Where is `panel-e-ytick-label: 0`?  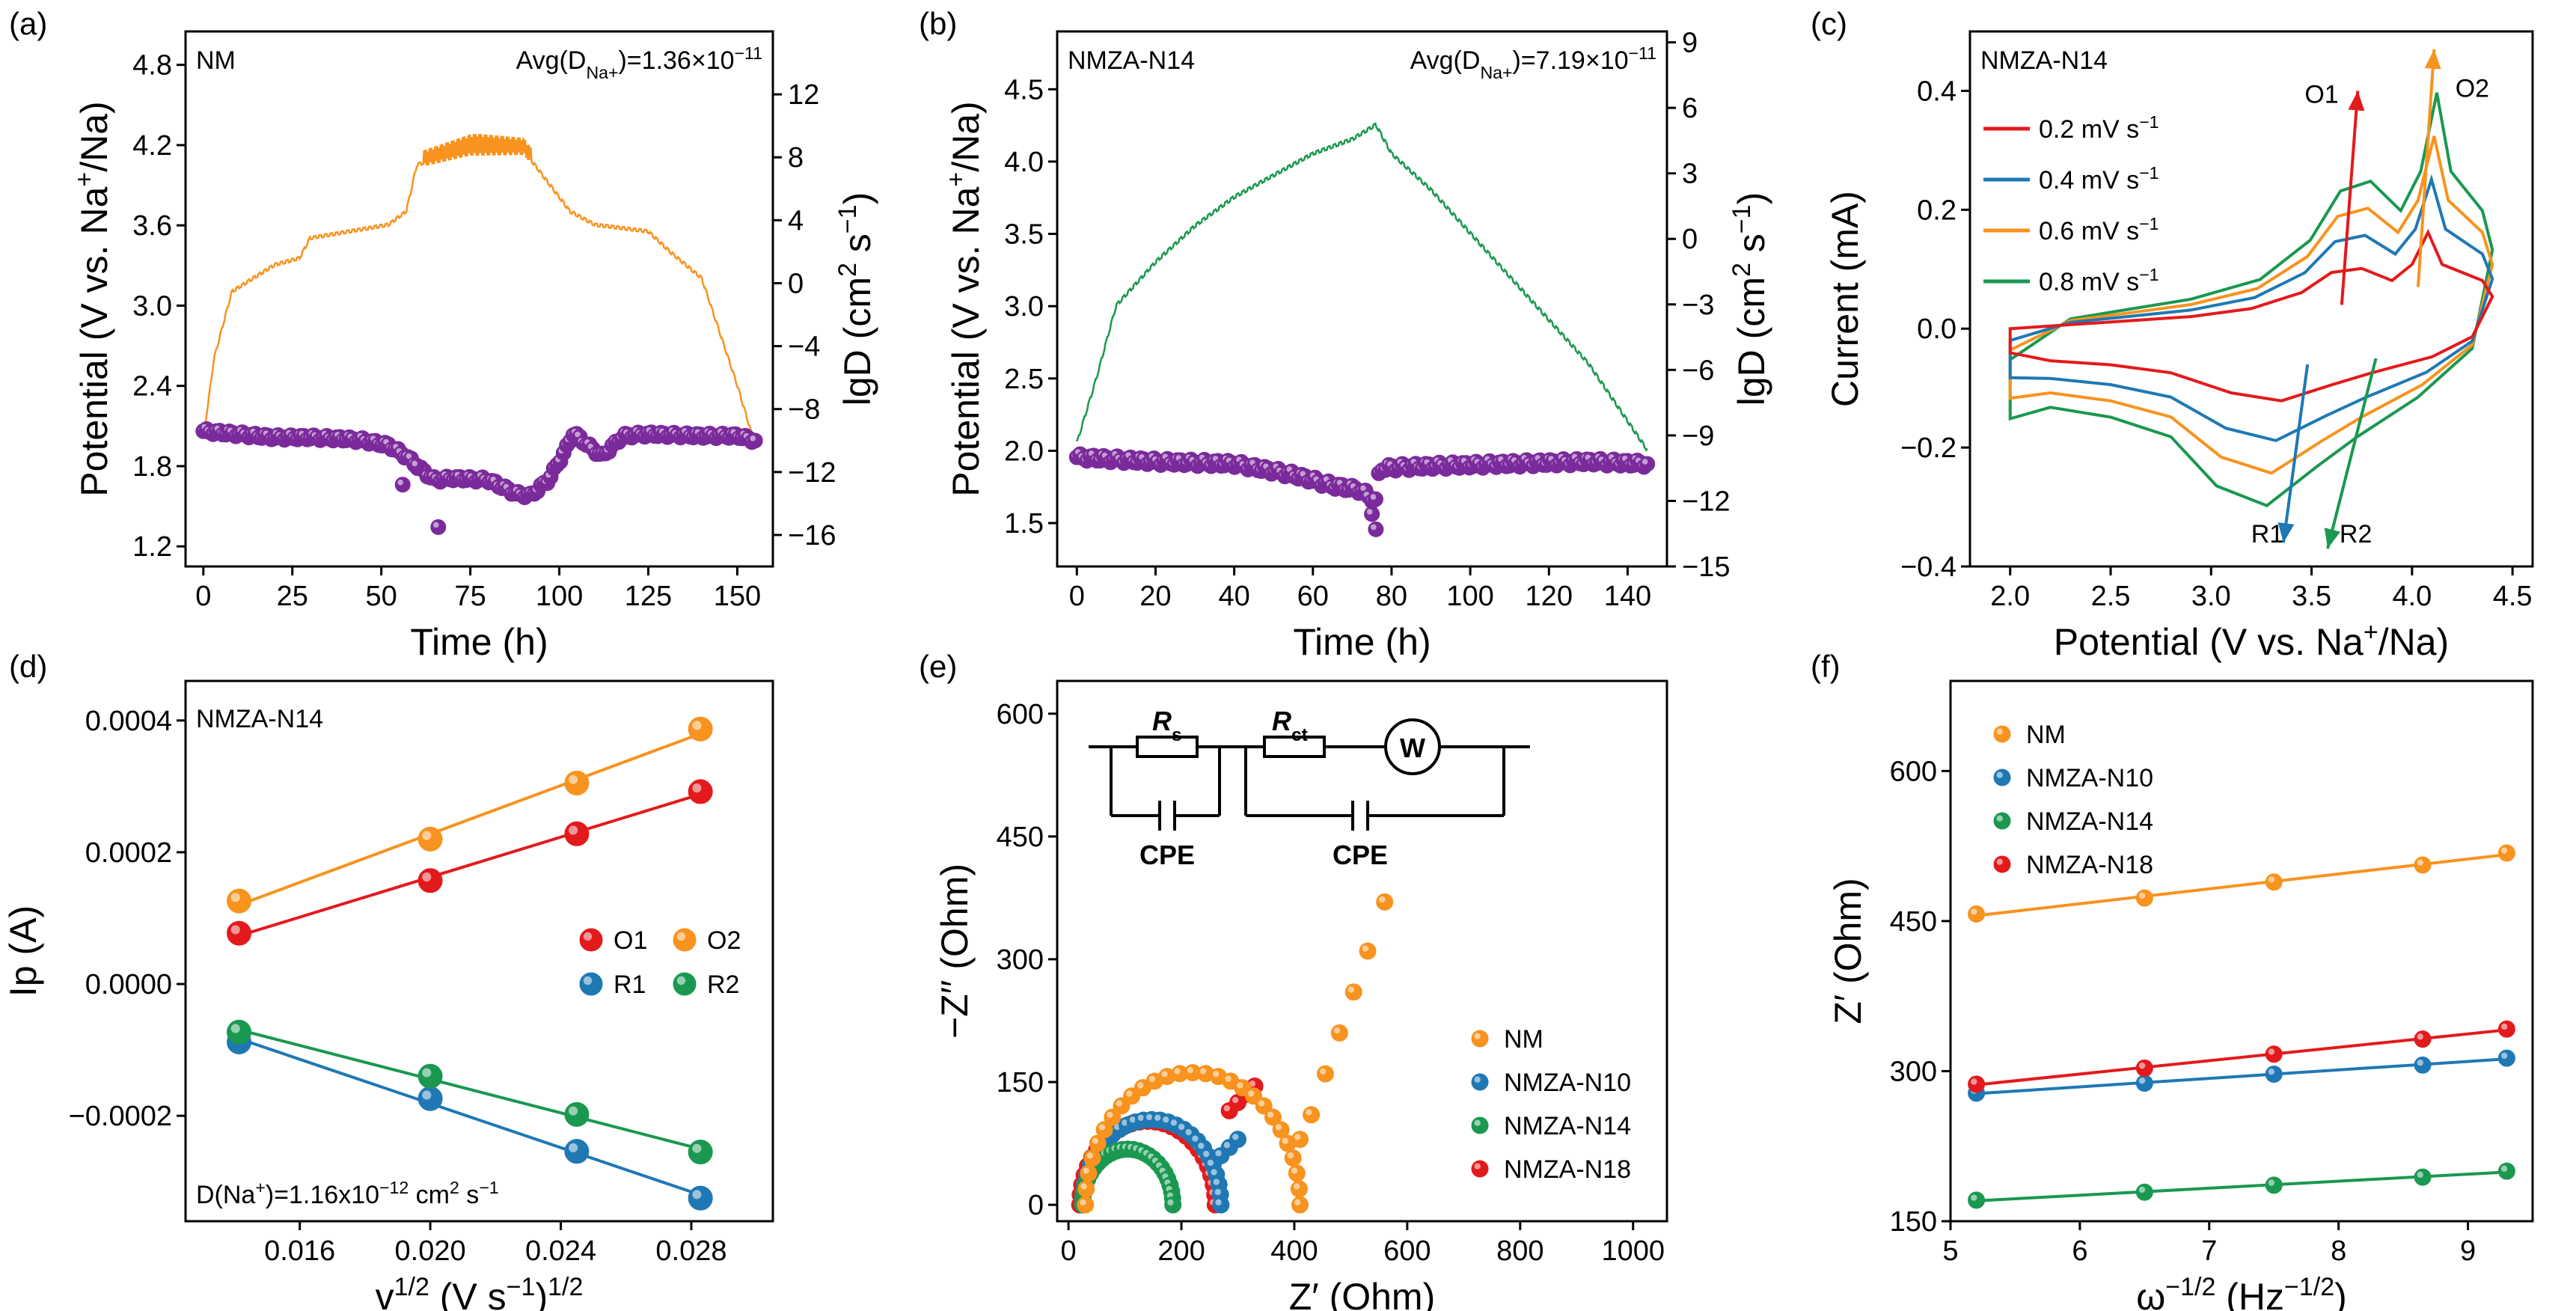
panel-e-ytick-label: 0 is located at coordinates (1036, 1205).